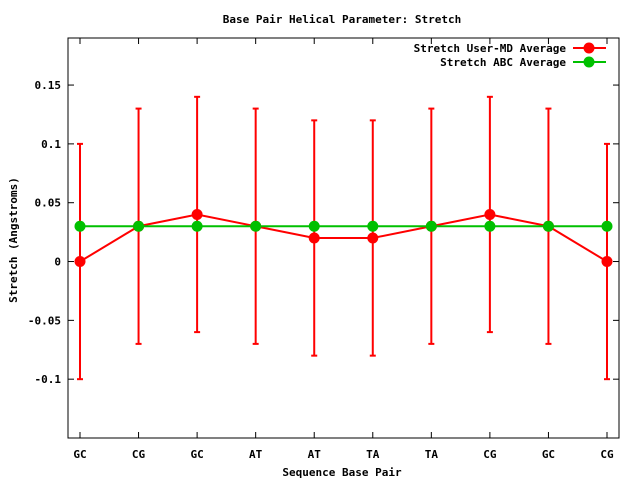 Image resolution: width=640 pixels, height=480 pixels. Describe the element at coordinates (503, 62) in the screenshot. I see `legend-label-abc: Stretch ABC Average` at that location.